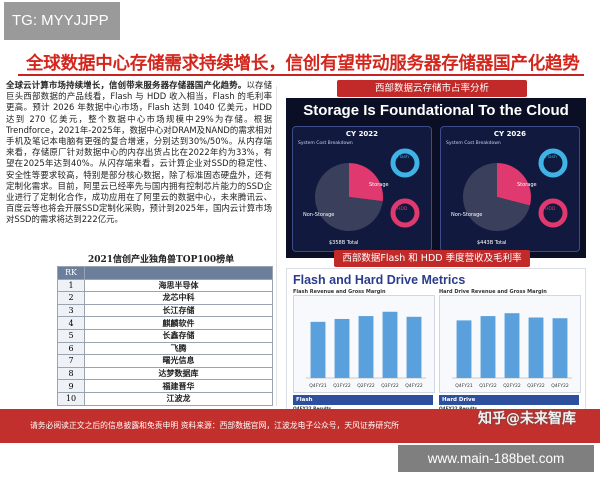  I want to click on body-lead: 全球云计算市场持续增长，信创带来服务器存储器国产化趋势。, so click(126, 85).